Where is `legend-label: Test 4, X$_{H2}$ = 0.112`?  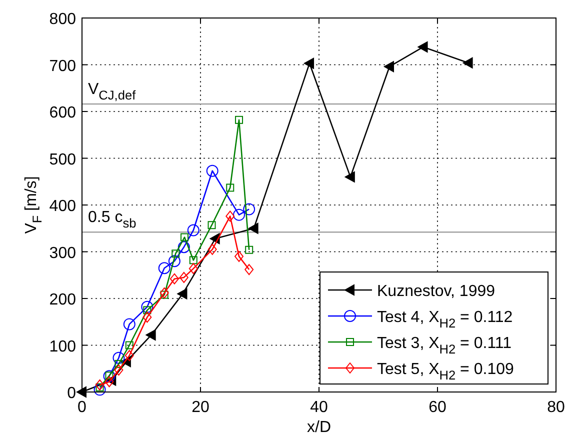
legend-label: Test 4, X$_{H2}$ = 0.112 is located at coordinates (445, 320).